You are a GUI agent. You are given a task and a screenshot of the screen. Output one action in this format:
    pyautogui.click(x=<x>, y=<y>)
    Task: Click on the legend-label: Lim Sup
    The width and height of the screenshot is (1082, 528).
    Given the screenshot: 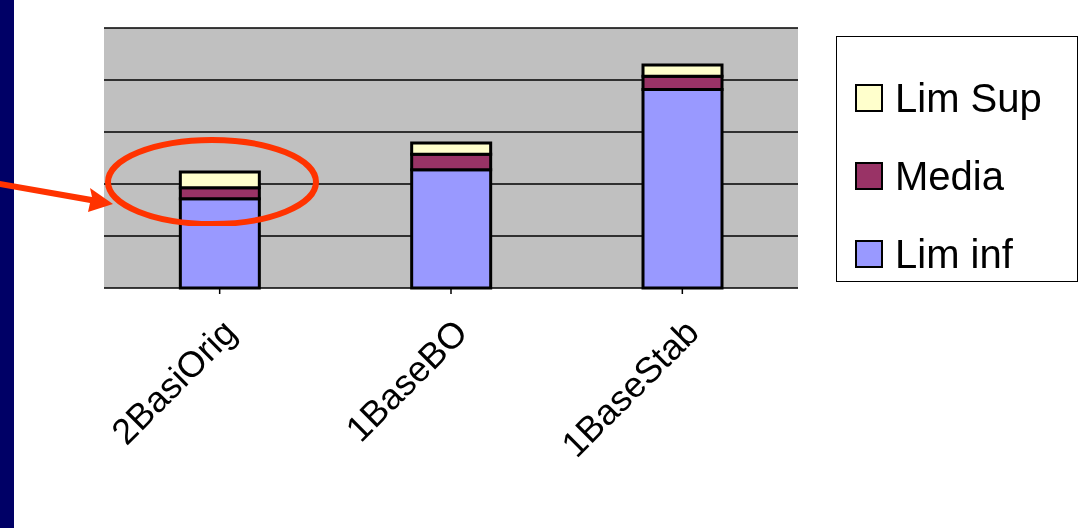 What is the action you would take?
    pyautogui.click(x=968, y=98)
    